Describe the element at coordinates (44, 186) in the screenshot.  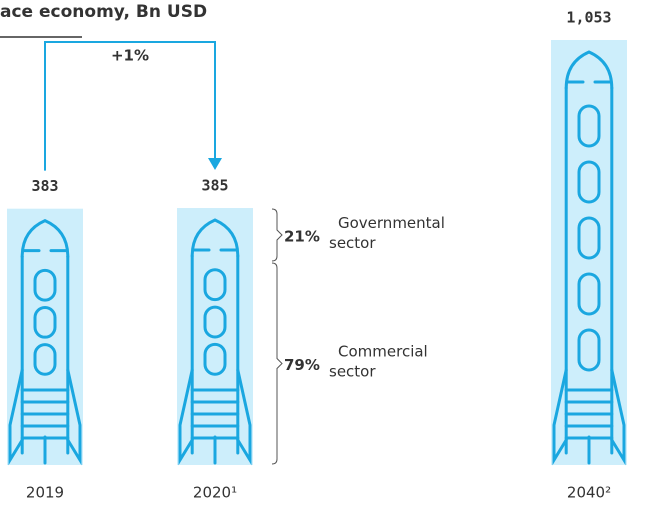
I see `value-label: 383` at that location.